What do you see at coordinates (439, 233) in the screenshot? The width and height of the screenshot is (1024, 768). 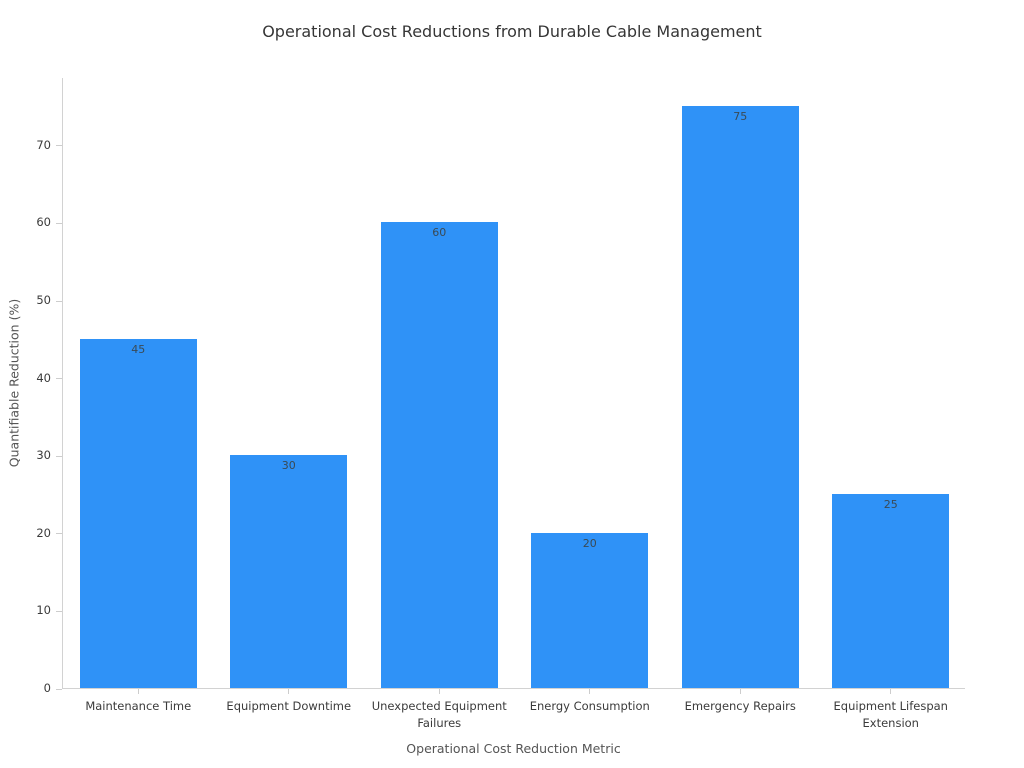 I see `bar-value-label: 60` at bounding box center [439, 233].